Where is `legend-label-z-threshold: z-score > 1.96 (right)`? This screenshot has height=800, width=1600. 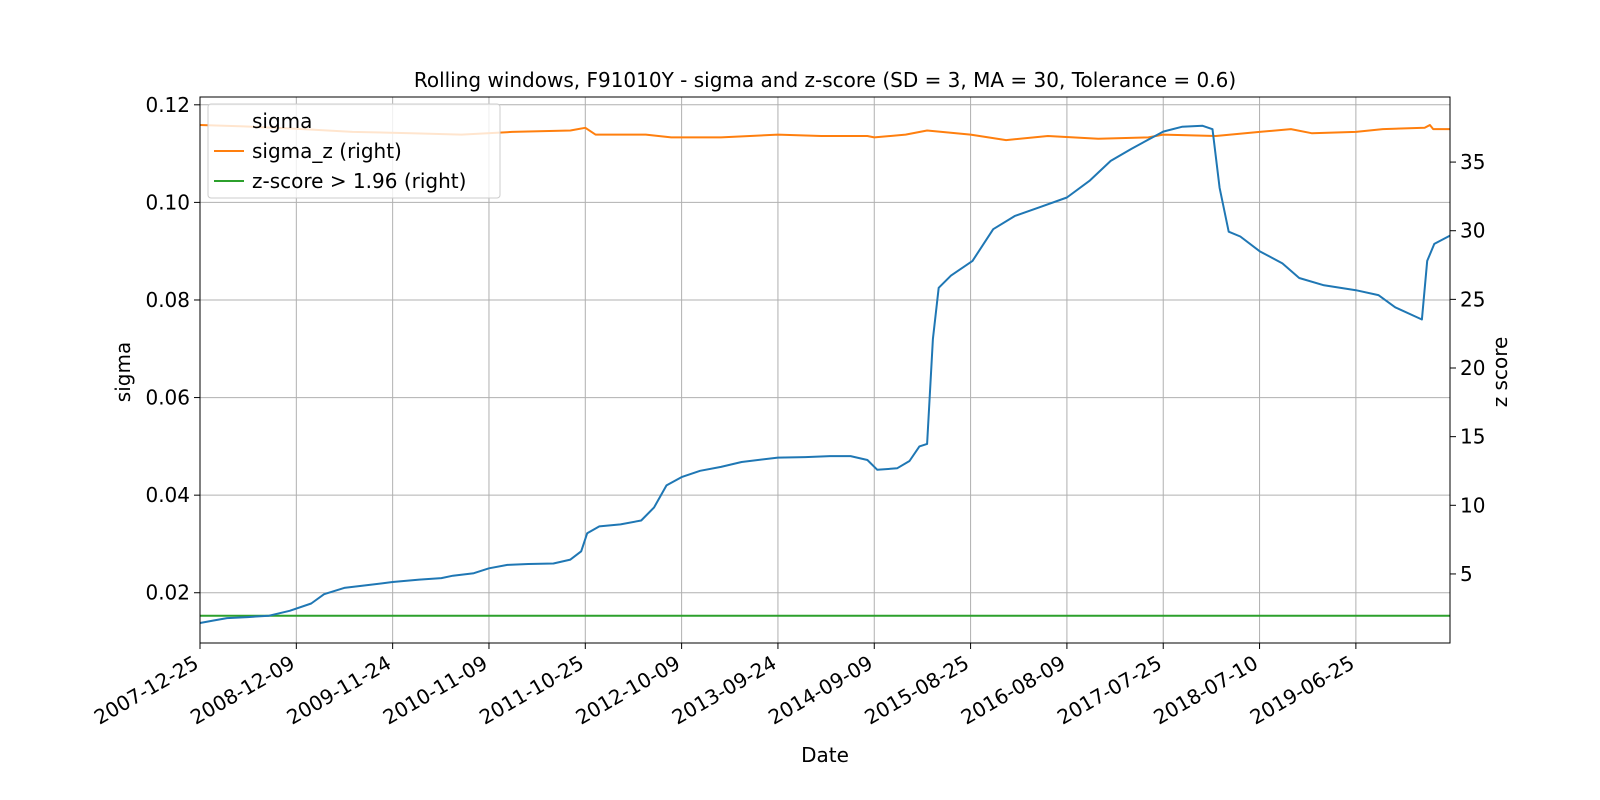 legend-label-z-threshold: z-score > 1.96 (right) is located at coordinates (359, 181).